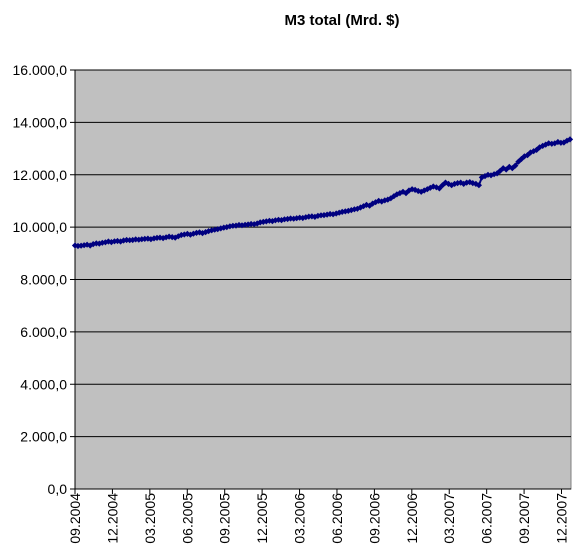 Image resolution: width=579 pixels, height=555 pixels. Describe the element at coordinates (43, 437) in the screenshot. I see `y-tick-label: 2.000,0` at that location.